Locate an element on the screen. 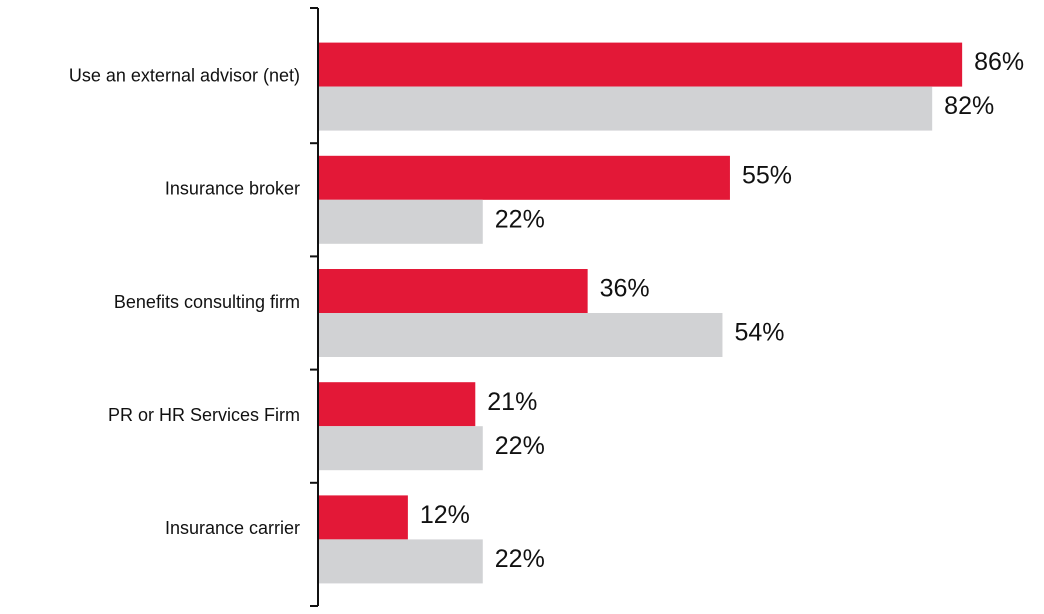 The height and width of the screenshot is (614, 1044). value-label: 54% is located at coordinates (759, 333).